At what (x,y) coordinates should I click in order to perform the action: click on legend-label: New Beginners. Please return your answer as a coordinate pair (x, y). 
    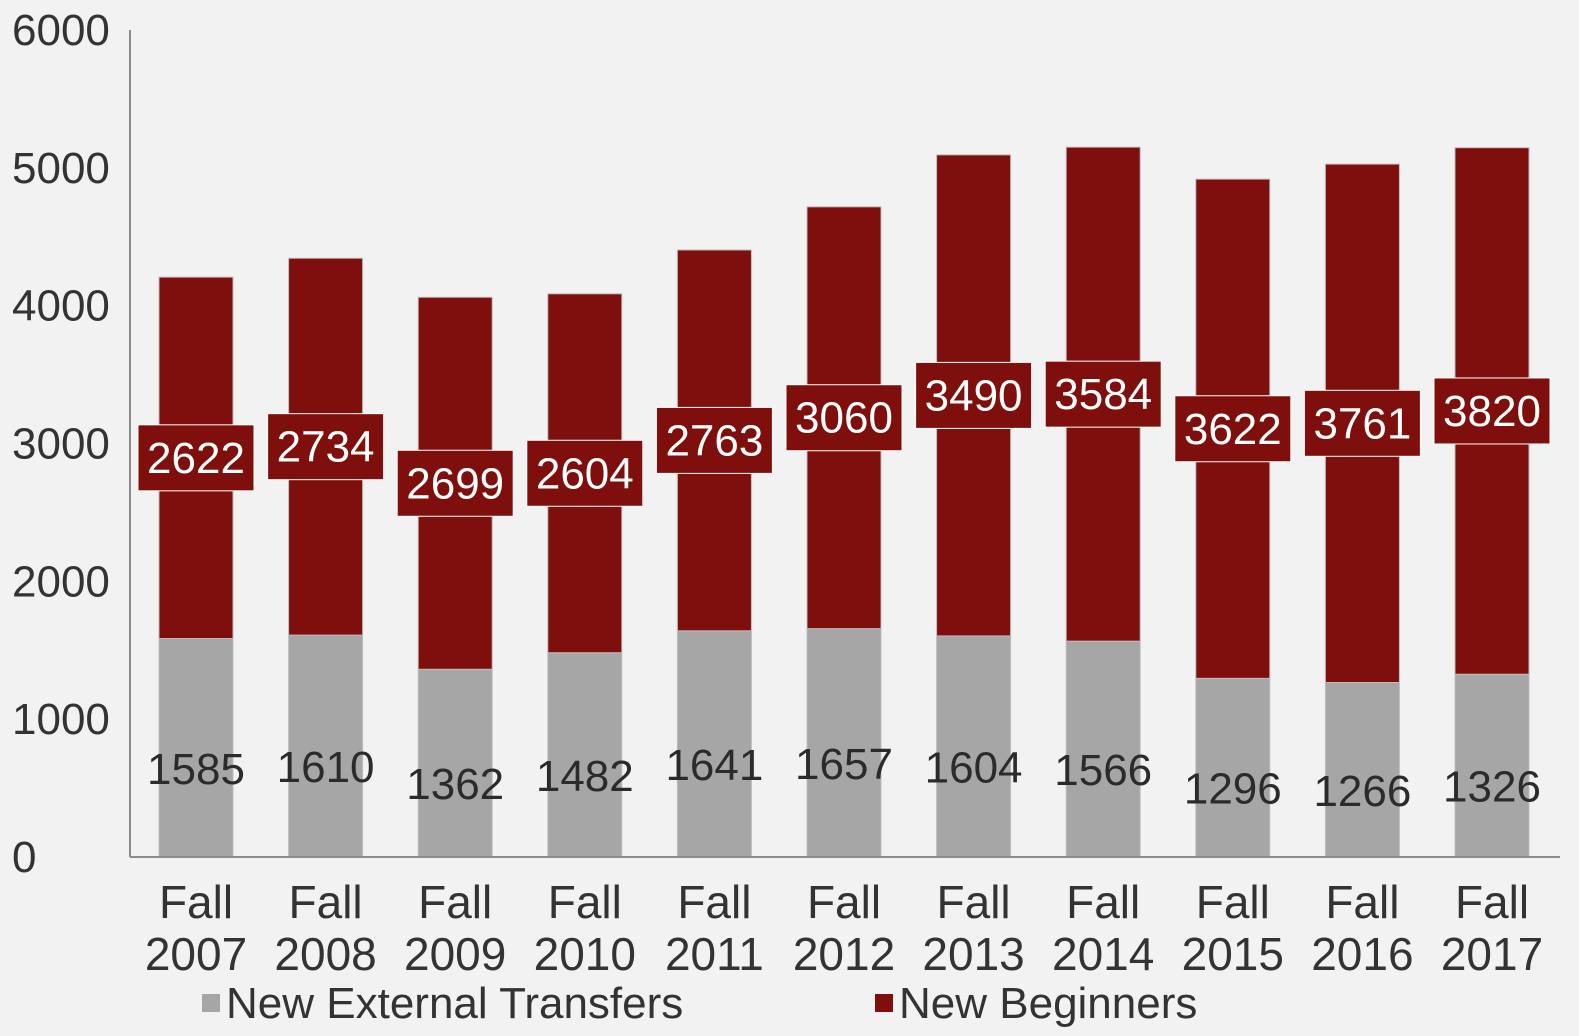
    Looking at the image, I should click on (1048, 1003).